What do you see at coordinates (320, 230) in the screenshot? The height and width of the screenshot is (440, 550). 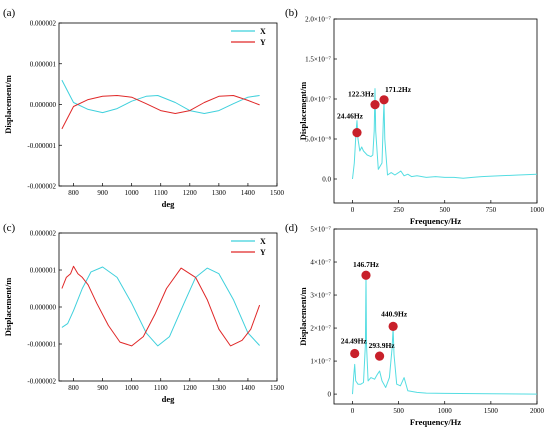 I see `y-tick-label: 5×10⁻⁷` at bounding box center [320, 230].